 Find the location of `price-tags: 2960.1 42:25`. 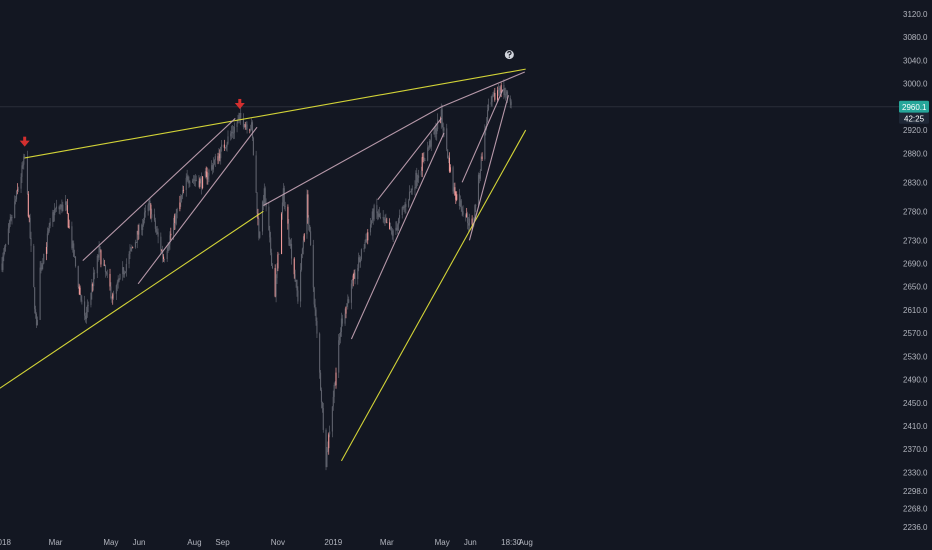

price-tags: 2960.1 42:25 is located at coordinates (914, 112).